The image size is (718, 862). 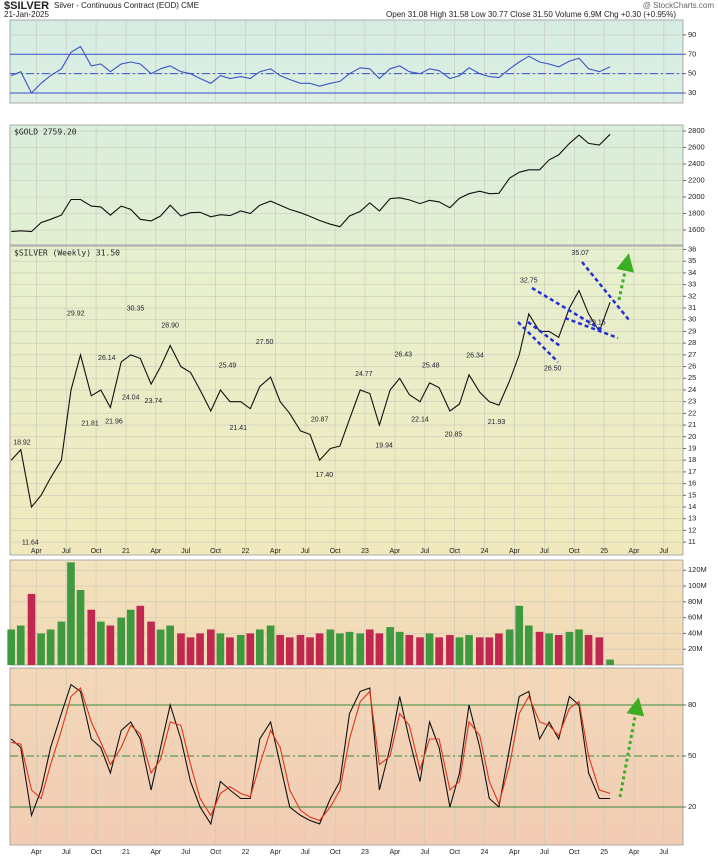 What do you see at coordinates (497, 422) in the screenshot?
I see `price-annotation: 21.93` at bounding box center [497, 422].